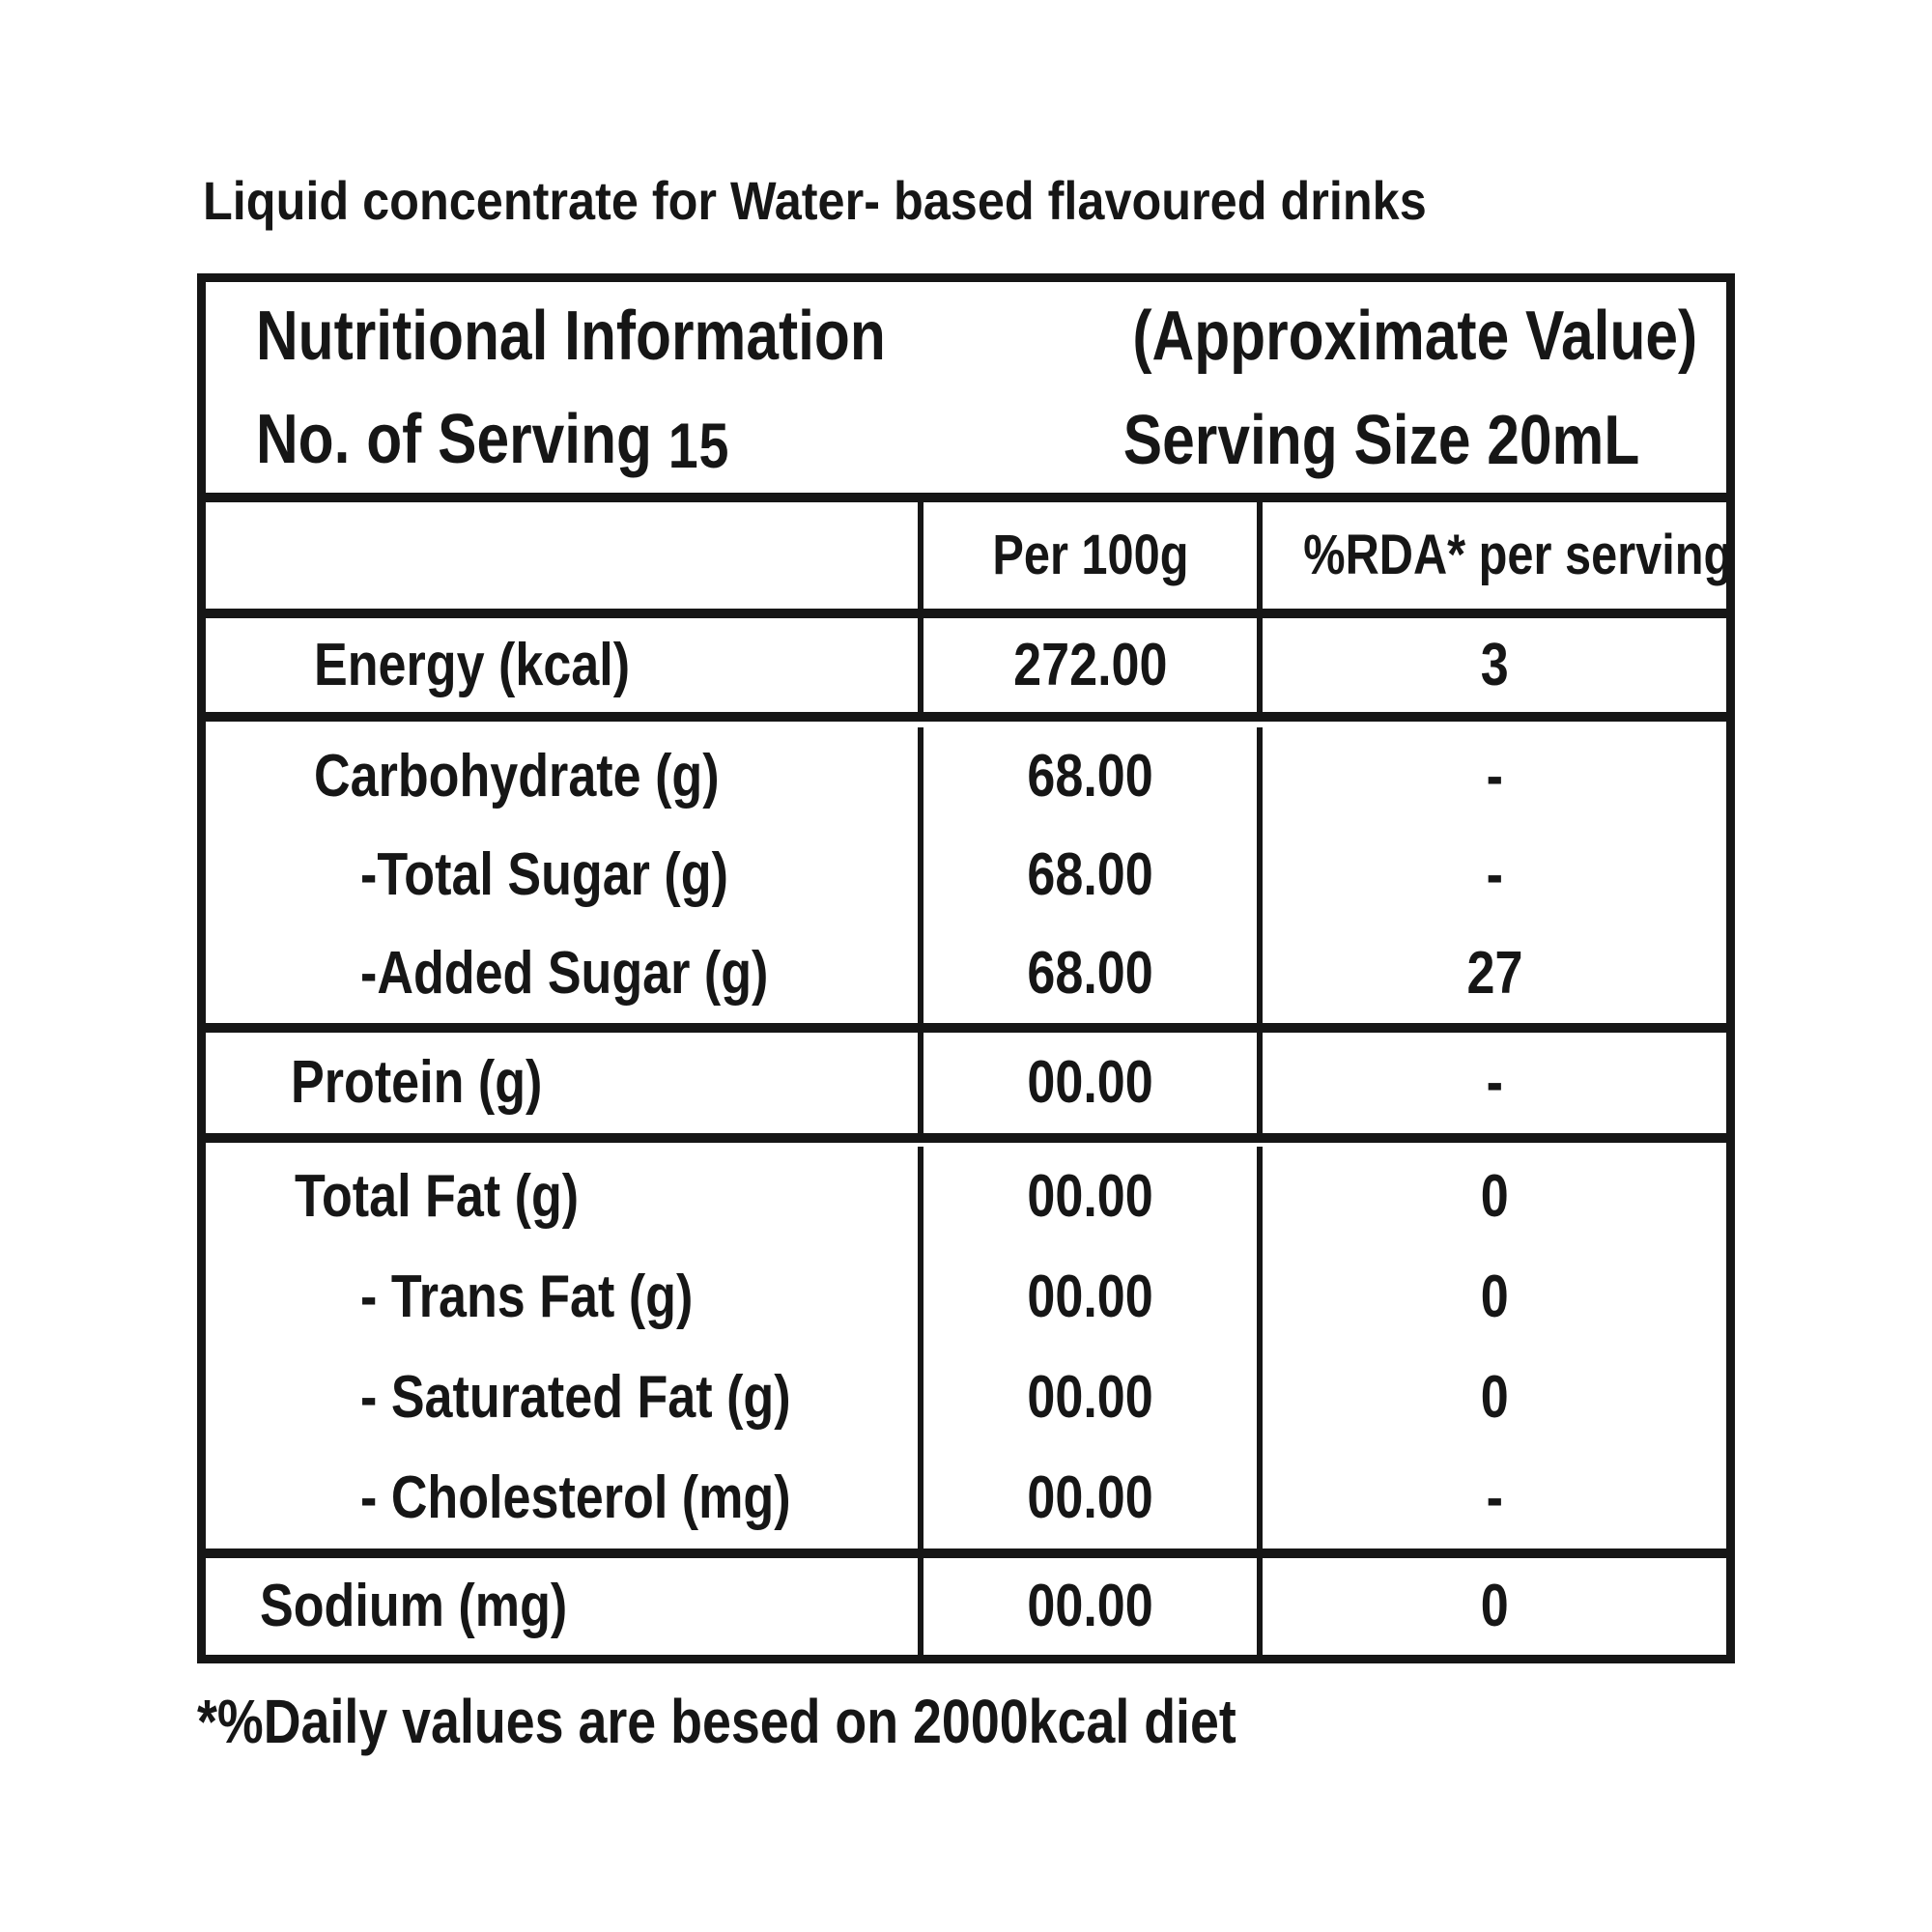 Image resolution: width=1932 pixels, height=1932 pixels. What do you see at coordinates (414, 1606) in the screenshot?
I see `nutrient-label-text: Sodium (mg)` at bounding box center [414, 1606].